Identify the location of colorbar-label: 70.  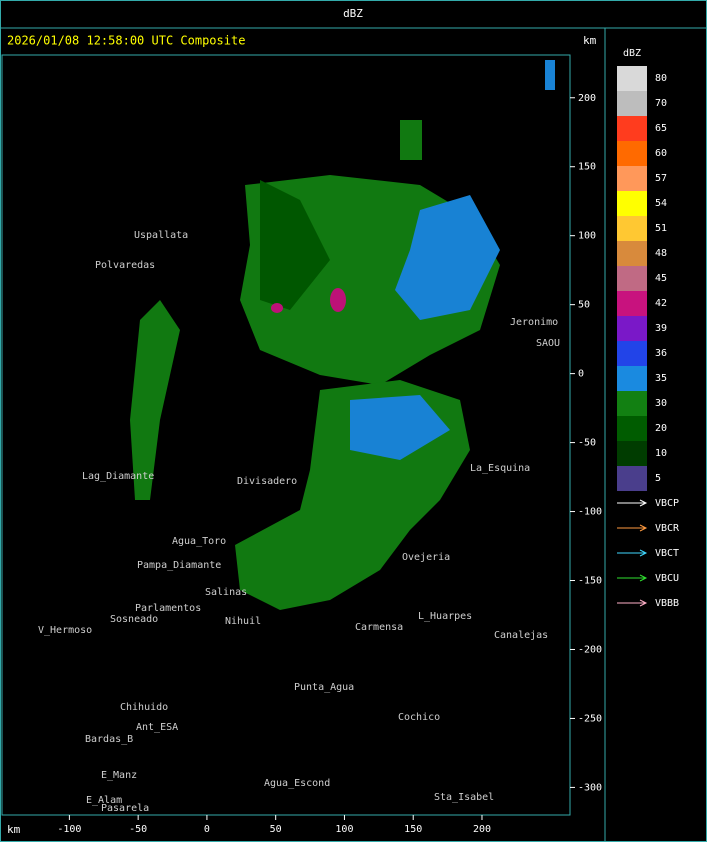
(661, 103).